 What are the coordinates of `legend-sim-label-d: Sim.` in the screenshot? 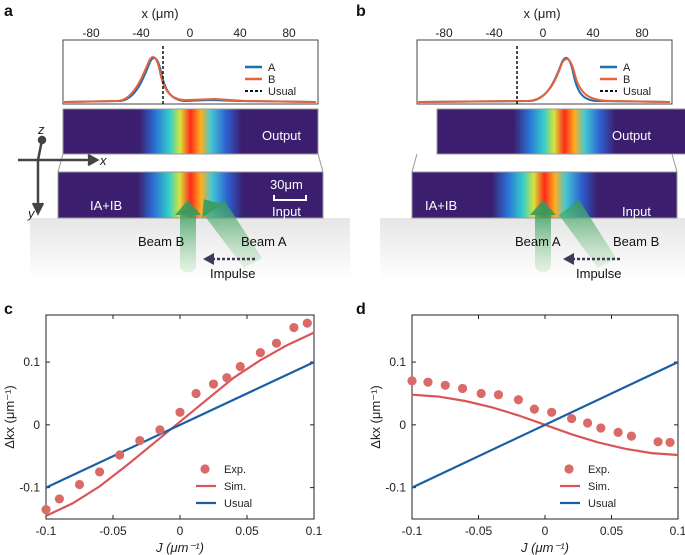 It's located at (599, 487).